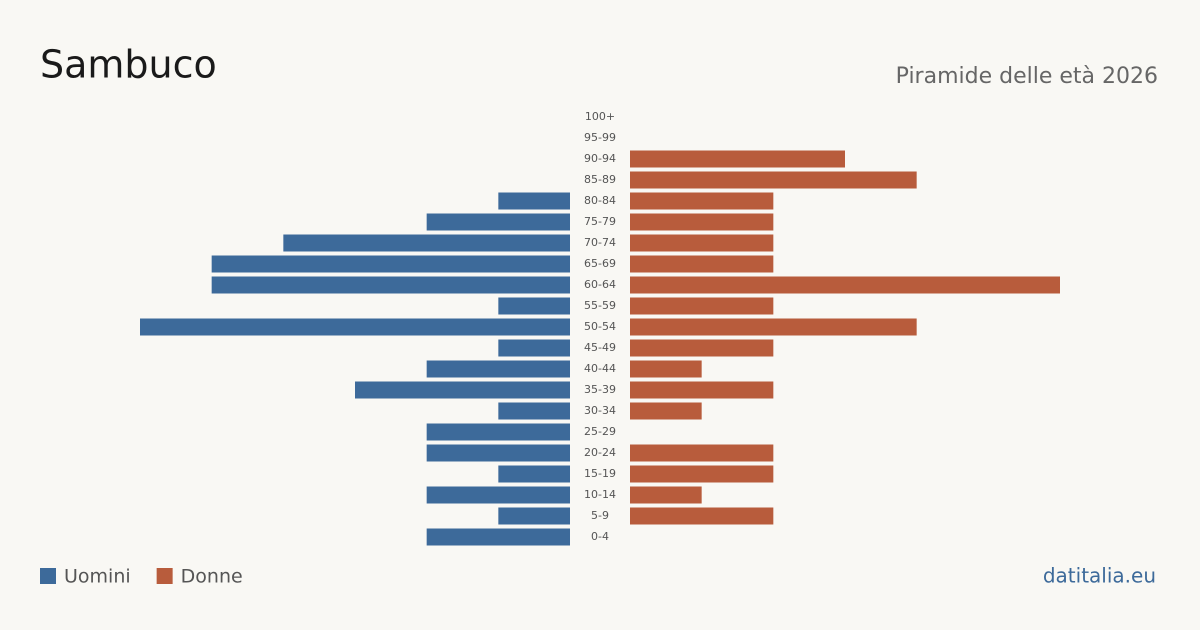  I want to click on age-label: 10-14, so click(600, 494).